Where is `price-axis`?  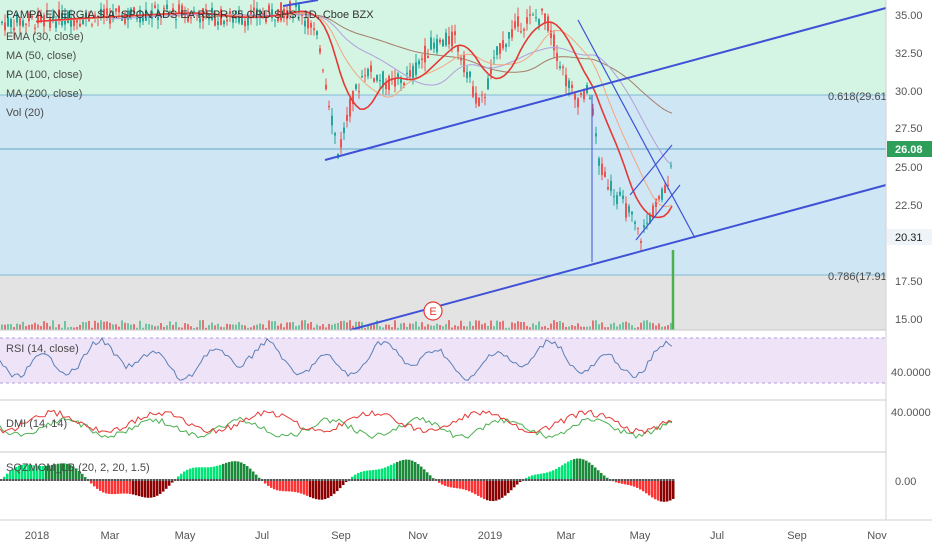 price-axis is located at coordinates (909, 260).